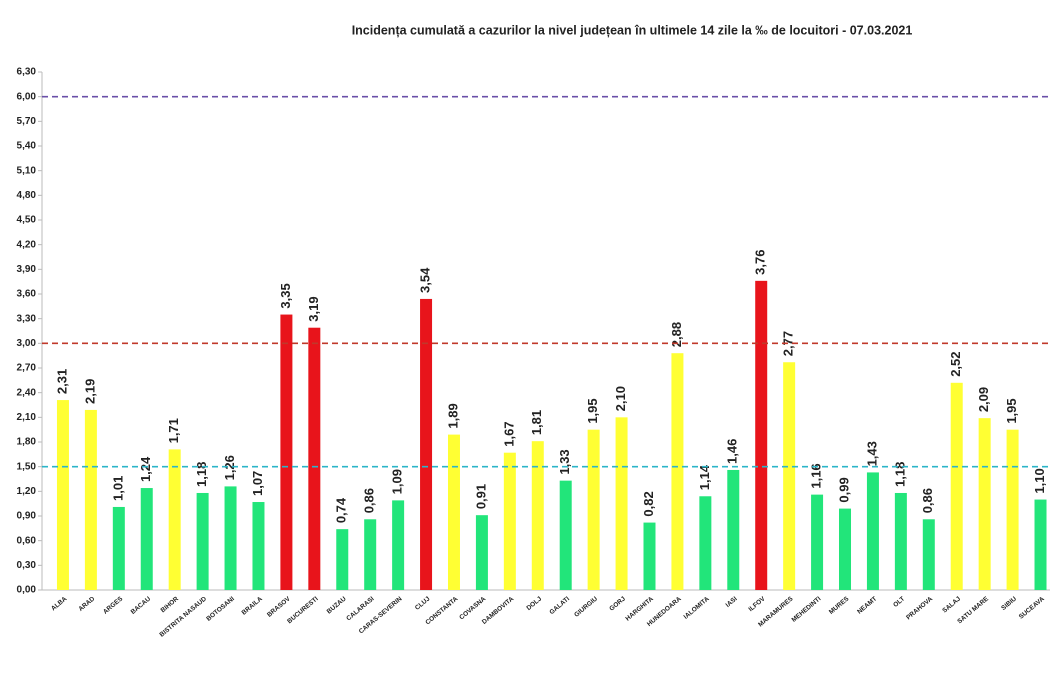 The image size is (1050, 700). I want to click on x-tick-label: ILFOV, so click(757, 604).